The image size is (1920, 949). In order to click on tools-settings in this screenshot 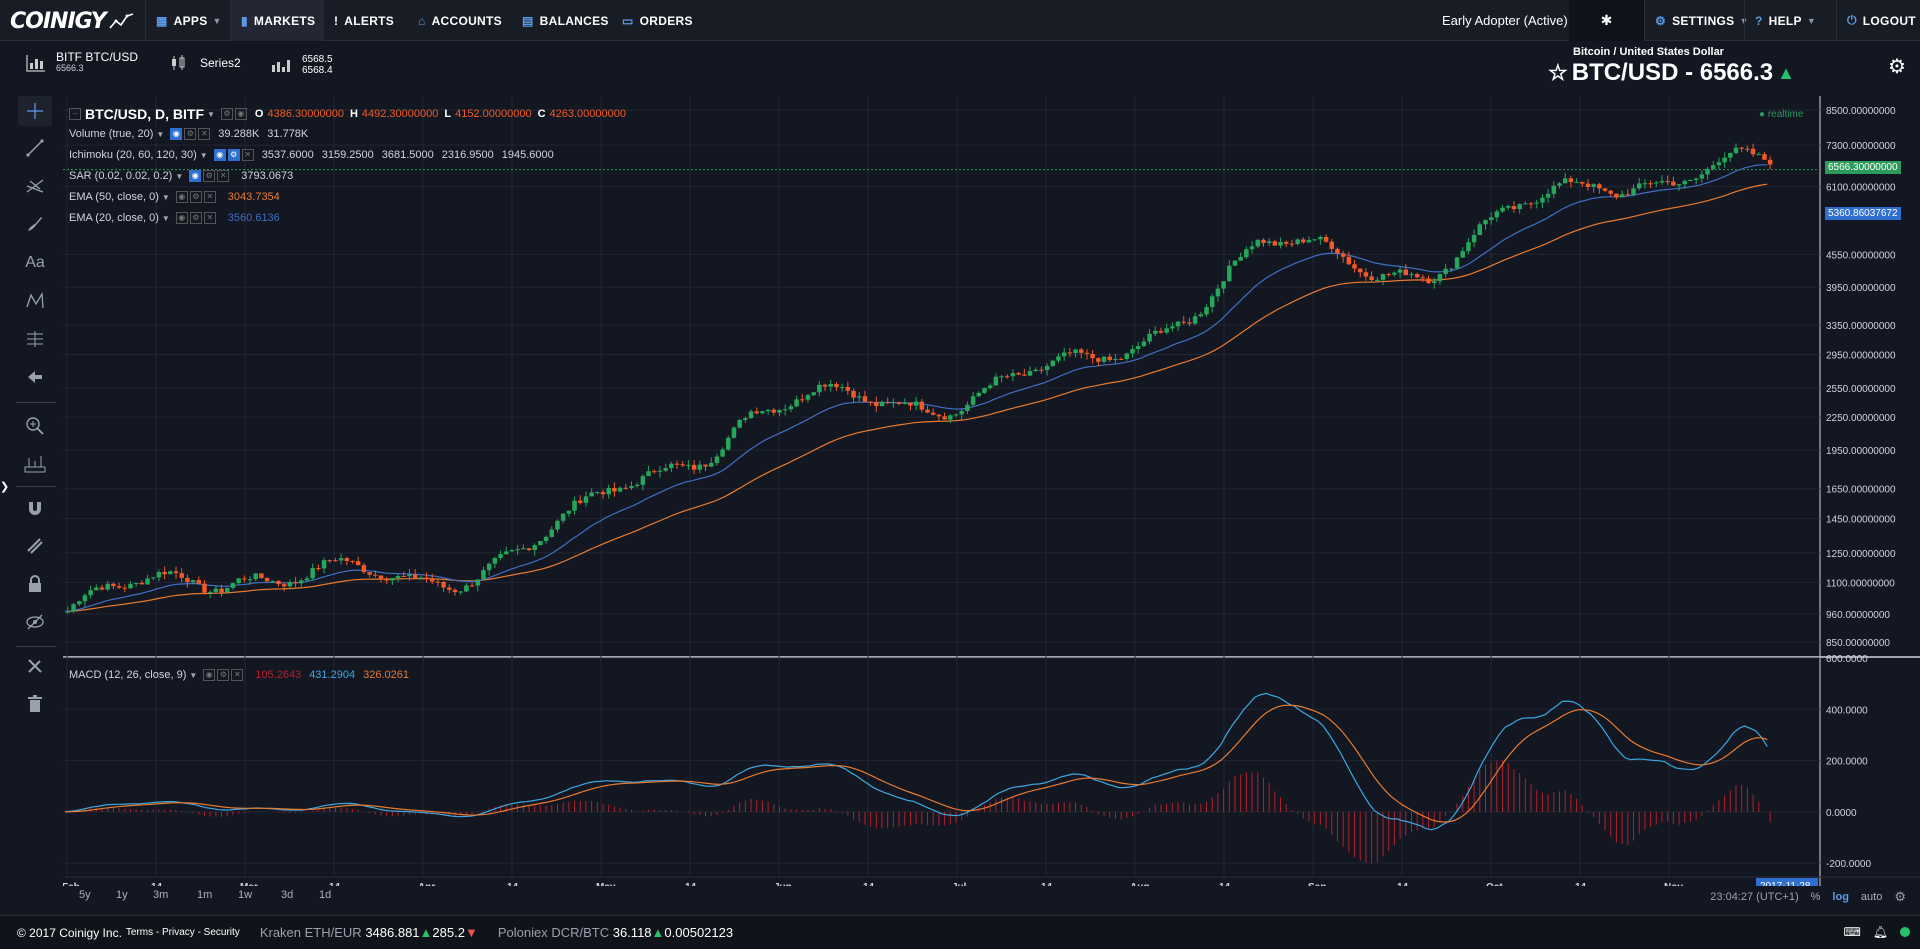, I will do `click(35, 666)`.